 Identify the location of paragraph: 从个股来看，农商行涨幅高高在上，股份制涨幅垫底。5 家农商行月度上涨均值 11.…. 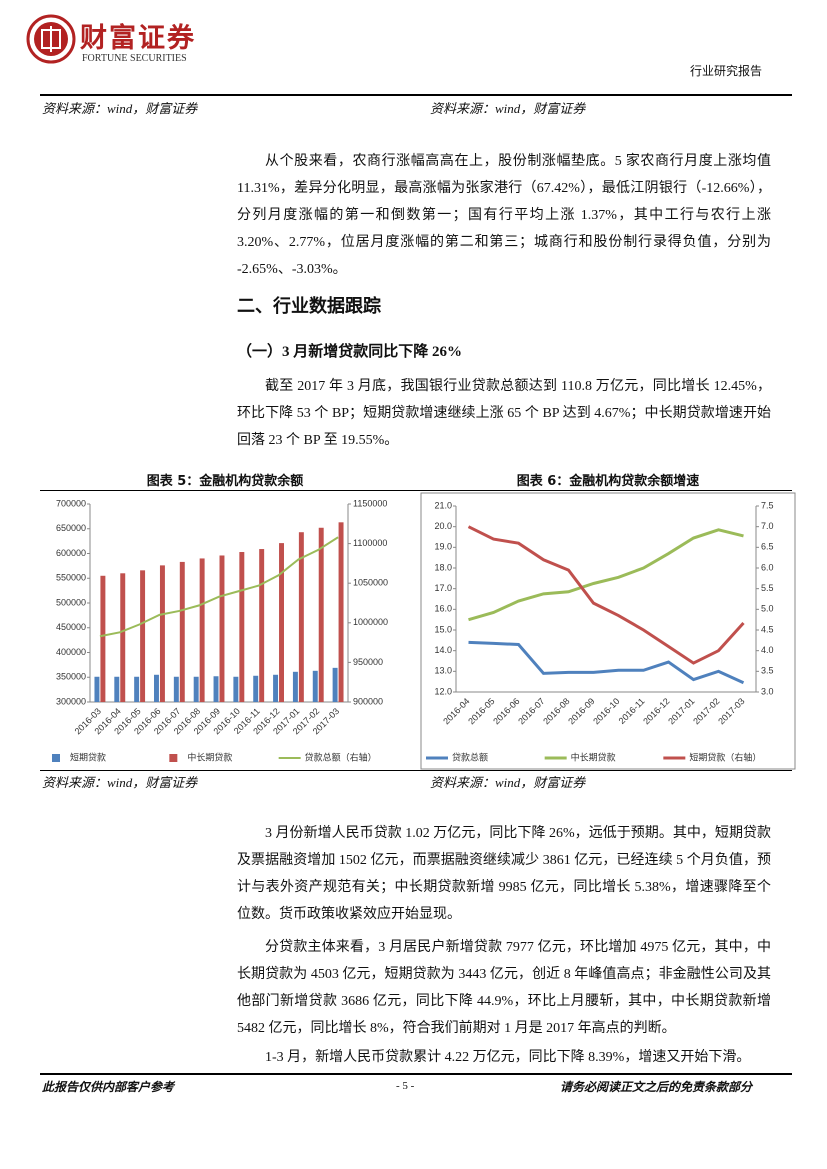
(504, 215).